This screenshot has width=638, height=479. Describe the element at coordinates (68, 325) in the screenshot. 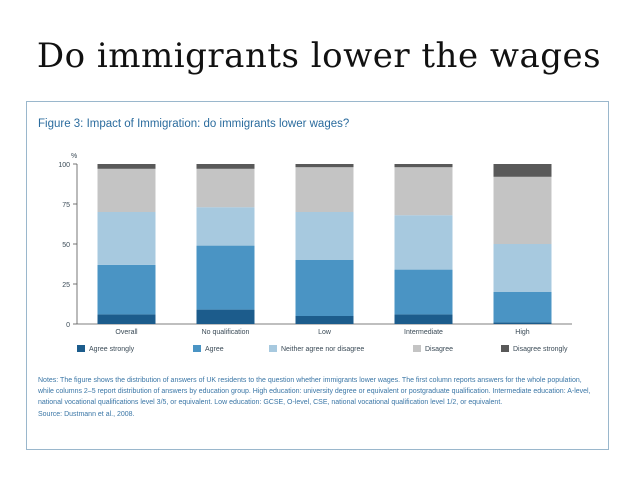

I see `y-tick-label: 0` at that location.